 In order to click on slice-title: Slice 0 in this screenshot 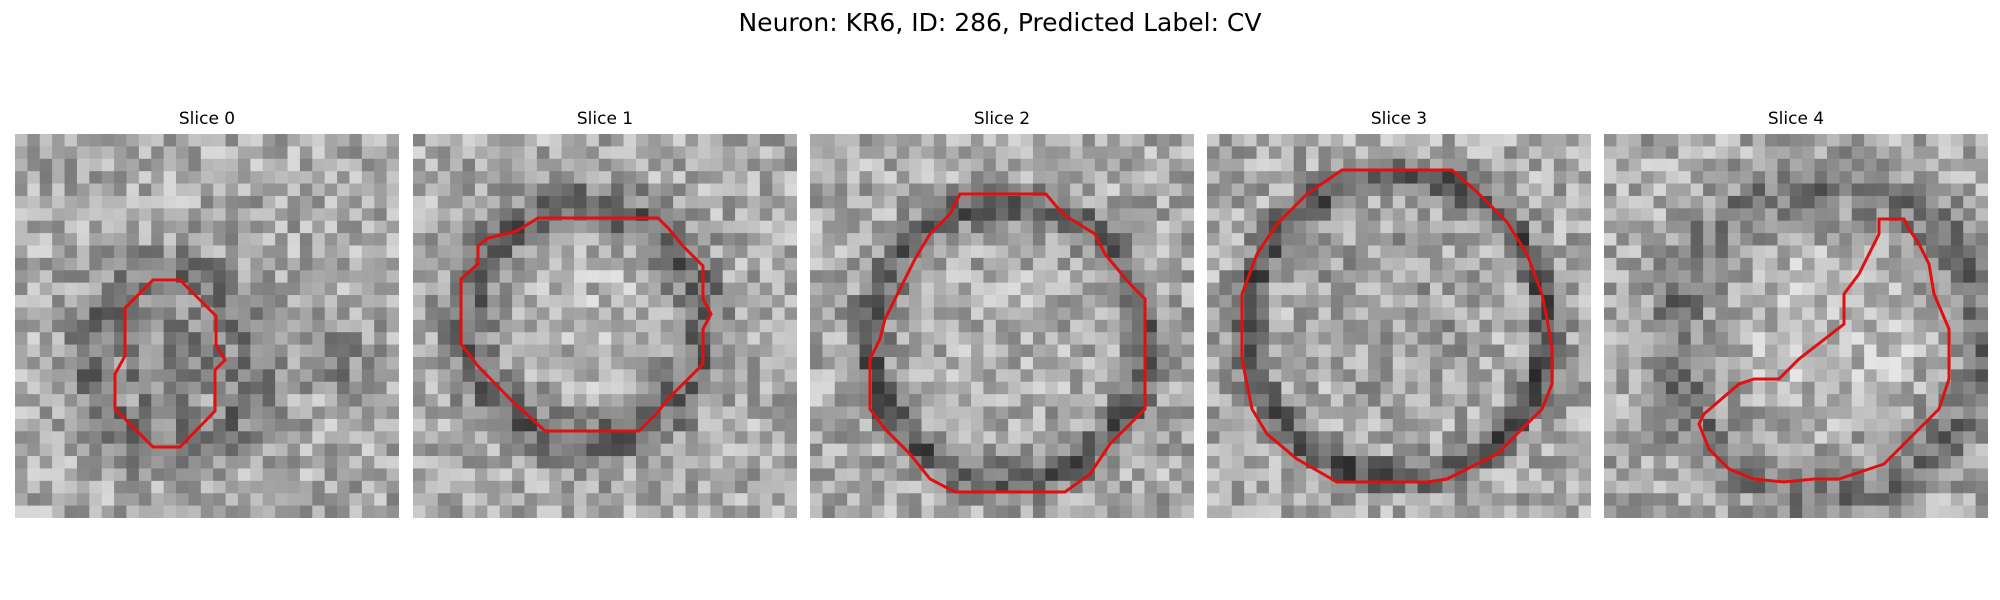, I will do `click(207, 119)`.